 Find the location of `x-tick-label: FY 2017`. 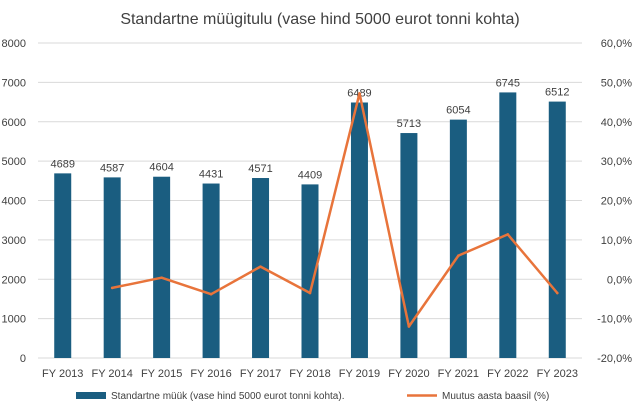

x-tick-label: FY 2017 is located at coordinates (260, 374).